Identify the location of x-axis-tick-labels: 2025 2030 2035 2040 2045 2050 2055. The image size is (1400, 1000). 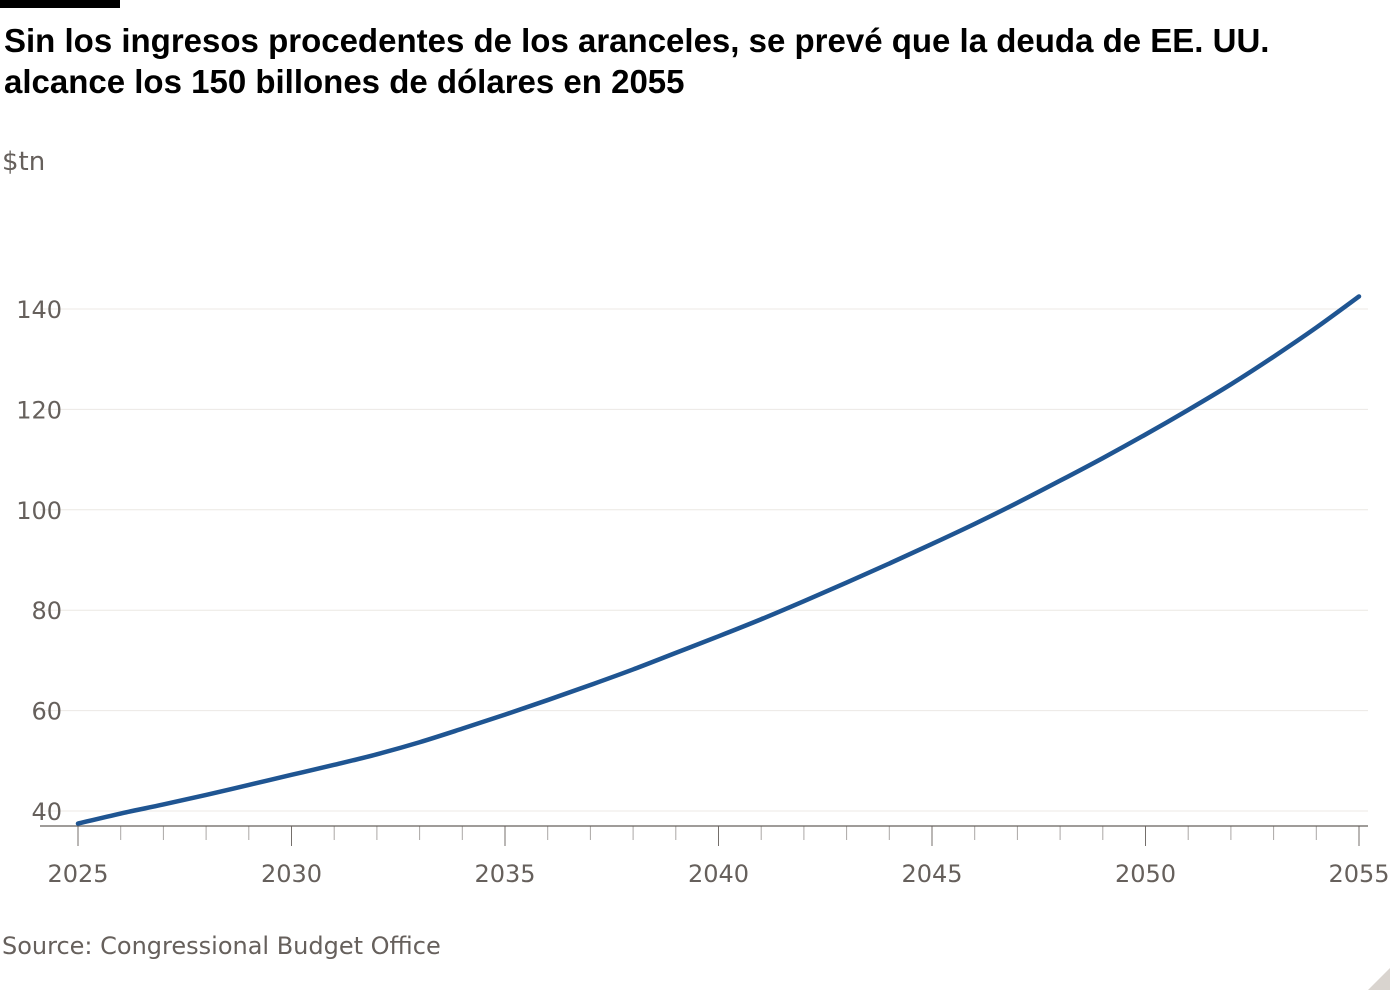
(718, 874).